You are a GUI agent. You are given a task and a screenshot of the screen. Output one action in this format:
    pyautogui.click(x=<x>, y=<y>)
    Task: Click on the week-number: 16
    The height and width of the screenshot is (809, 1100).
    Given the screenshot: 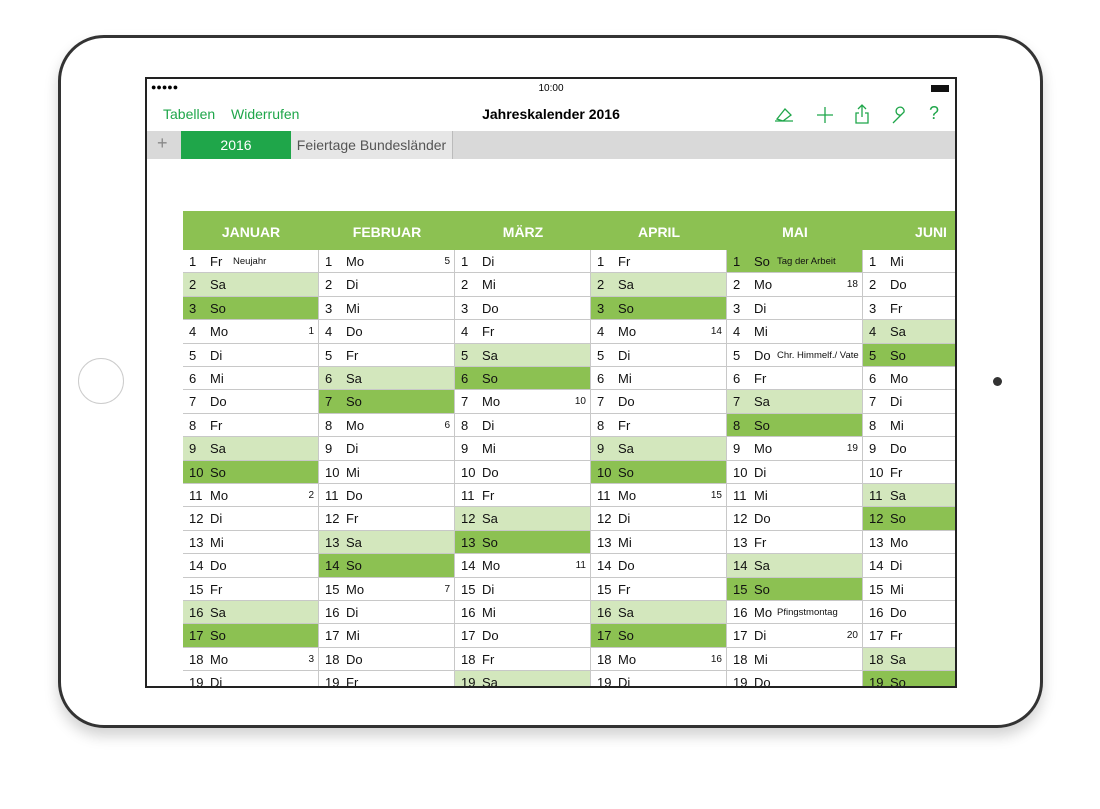 What is the action you would take?
    pyautogui.click(x=716, y=659)
    